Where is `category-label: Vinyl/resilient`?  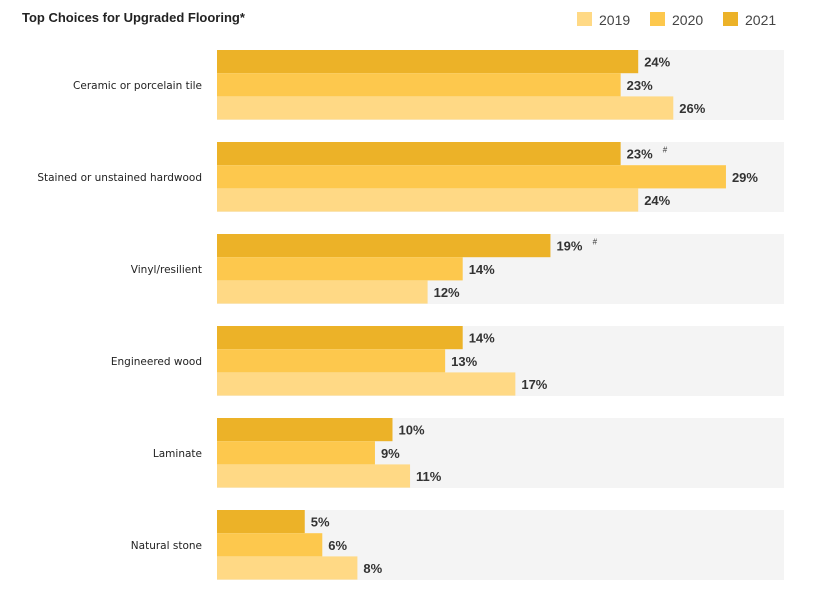
category-label: Vinyl/resilient is located at coordinates (166, 270).